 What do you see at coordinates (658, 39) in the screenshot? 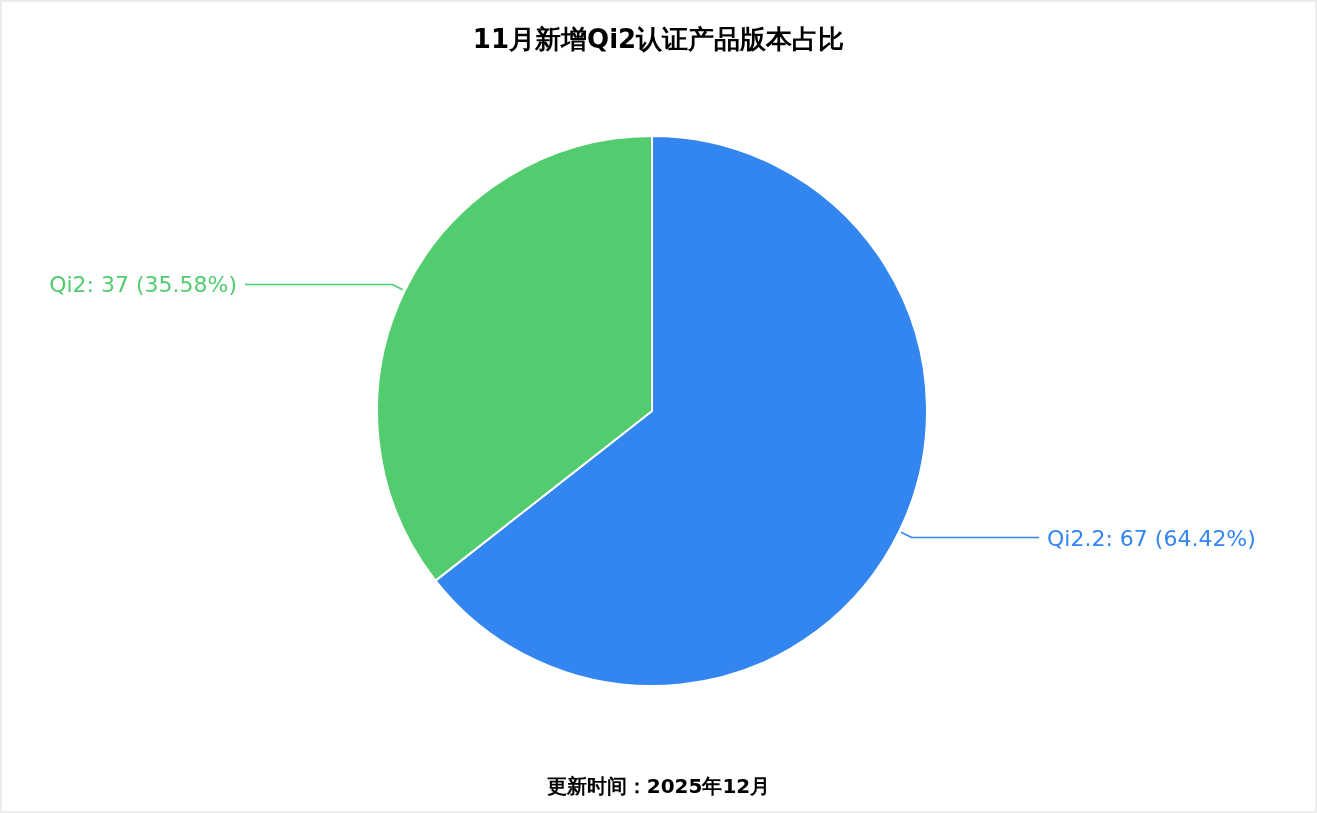
I see `chart-title: 11月新增Qi2认证产品版本占比` at bounding box center [658, 39].